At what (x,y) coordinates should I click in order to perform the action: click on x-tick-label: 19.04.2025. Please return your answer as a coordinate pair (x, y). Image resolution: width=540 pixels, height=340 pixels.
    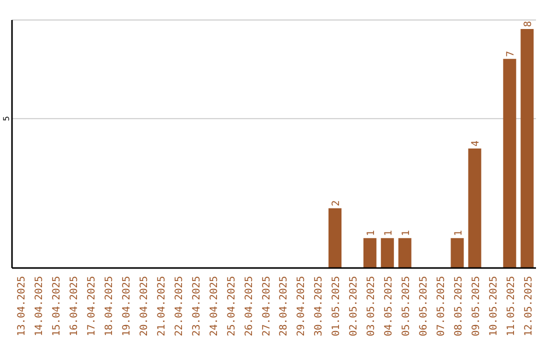
    Looking at the image, I should click on (127, 306).